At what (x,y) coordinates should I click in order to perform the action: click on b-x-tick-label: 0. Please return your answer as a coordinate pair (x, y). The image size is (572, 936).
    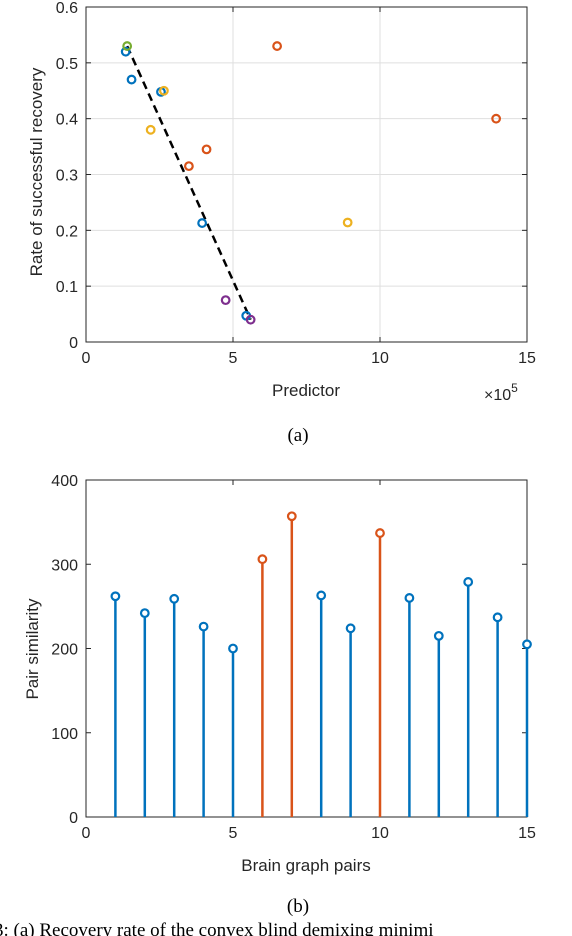
    Looking at the image, I should click on (86, 833).